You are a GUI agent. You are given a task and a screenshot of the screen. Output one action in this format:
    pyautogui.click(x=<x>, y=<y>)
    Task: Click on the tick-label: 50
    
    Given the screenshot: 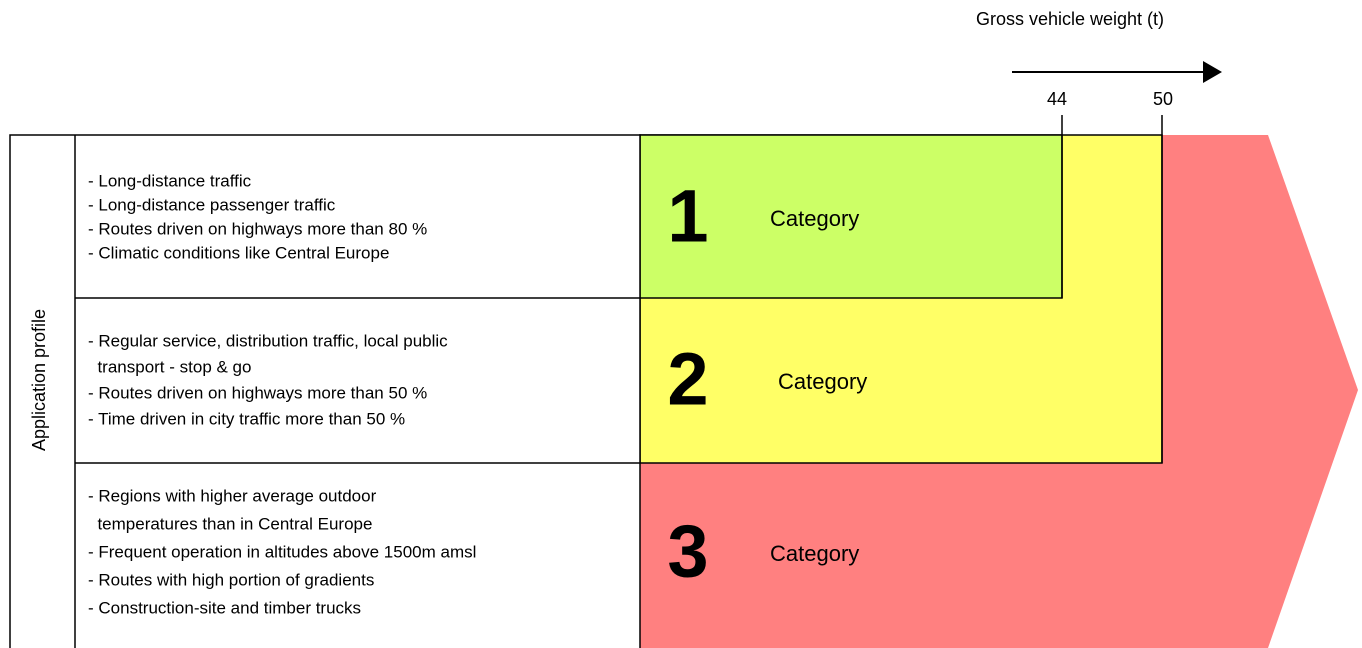 What is the action you would take?
    pyautogui.click(x=1163, y=99)
    